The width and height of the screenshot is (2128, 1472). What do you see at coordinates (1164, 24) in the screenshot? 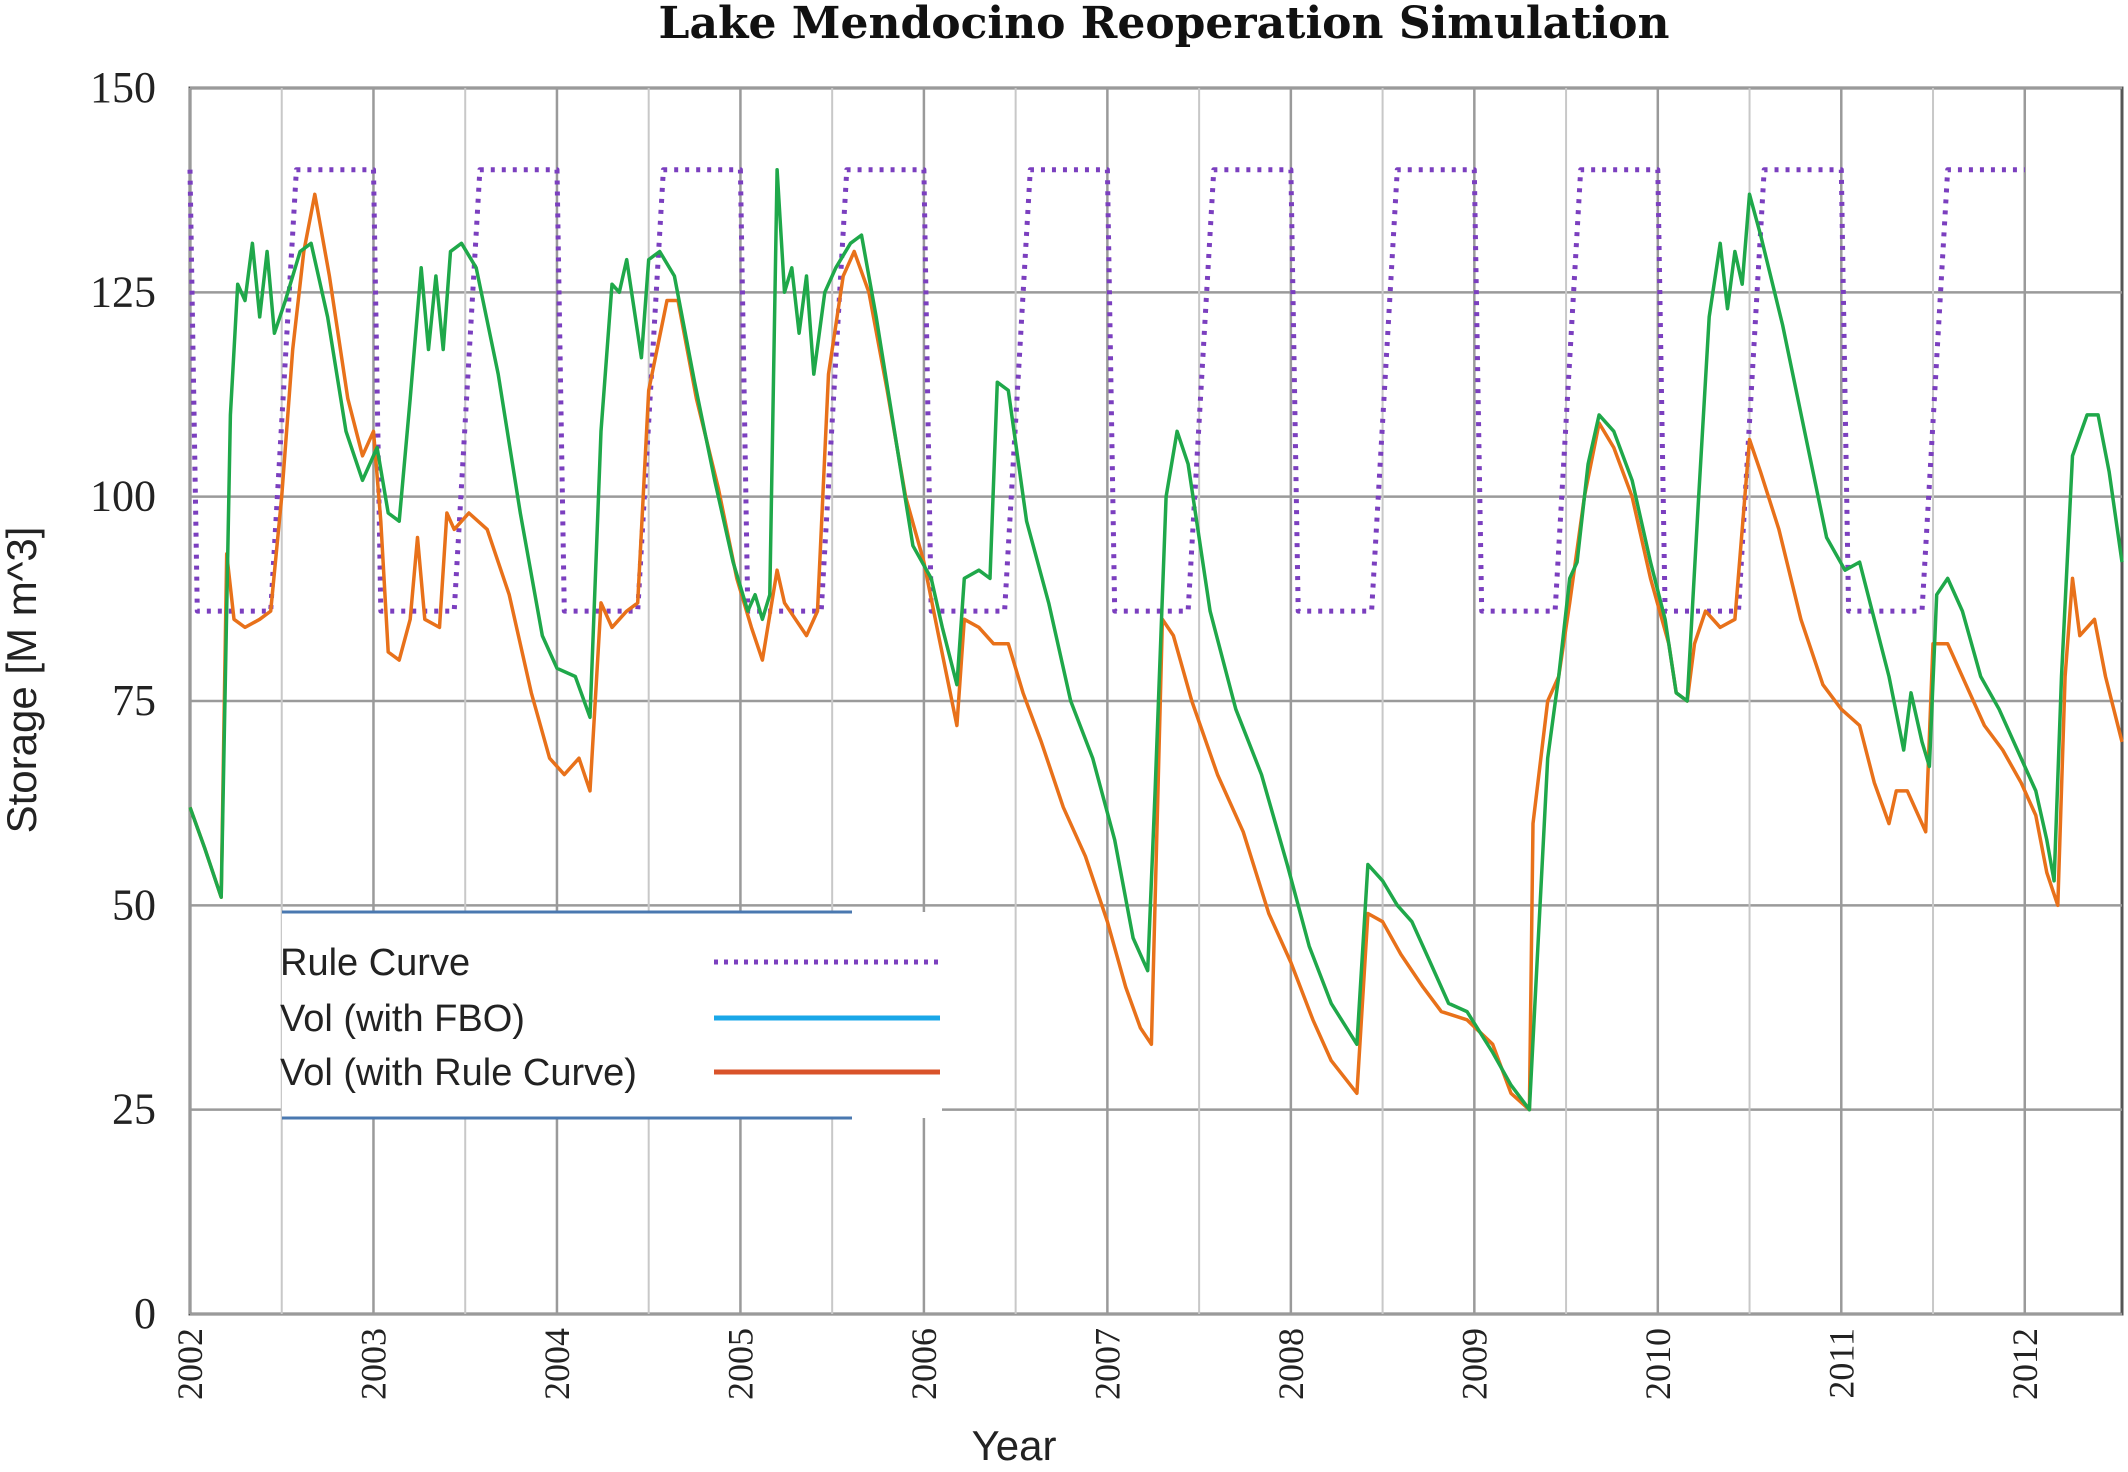
I see `chart-title: Lake Mendocino Reoperation Simulation` at bounding box center [1164, 24].